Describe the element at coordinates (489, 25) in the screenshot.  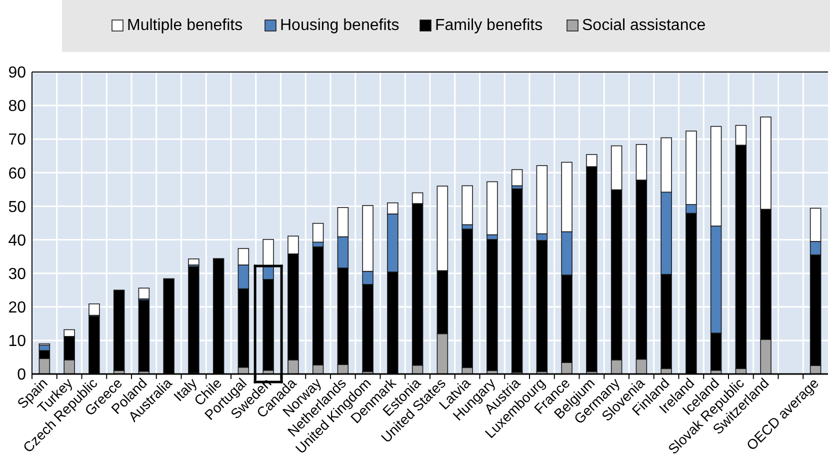
I see `legend-label: Family benefits` at that location.